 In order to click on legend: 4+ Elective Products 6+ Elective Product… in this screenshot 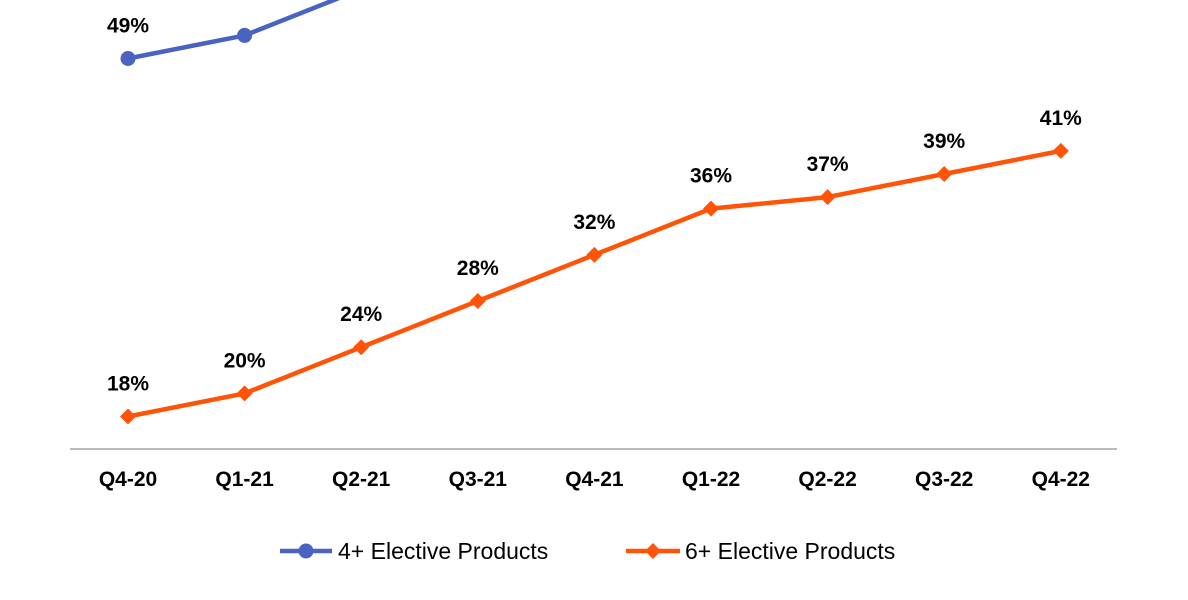, I will do `click(587, 551)`.